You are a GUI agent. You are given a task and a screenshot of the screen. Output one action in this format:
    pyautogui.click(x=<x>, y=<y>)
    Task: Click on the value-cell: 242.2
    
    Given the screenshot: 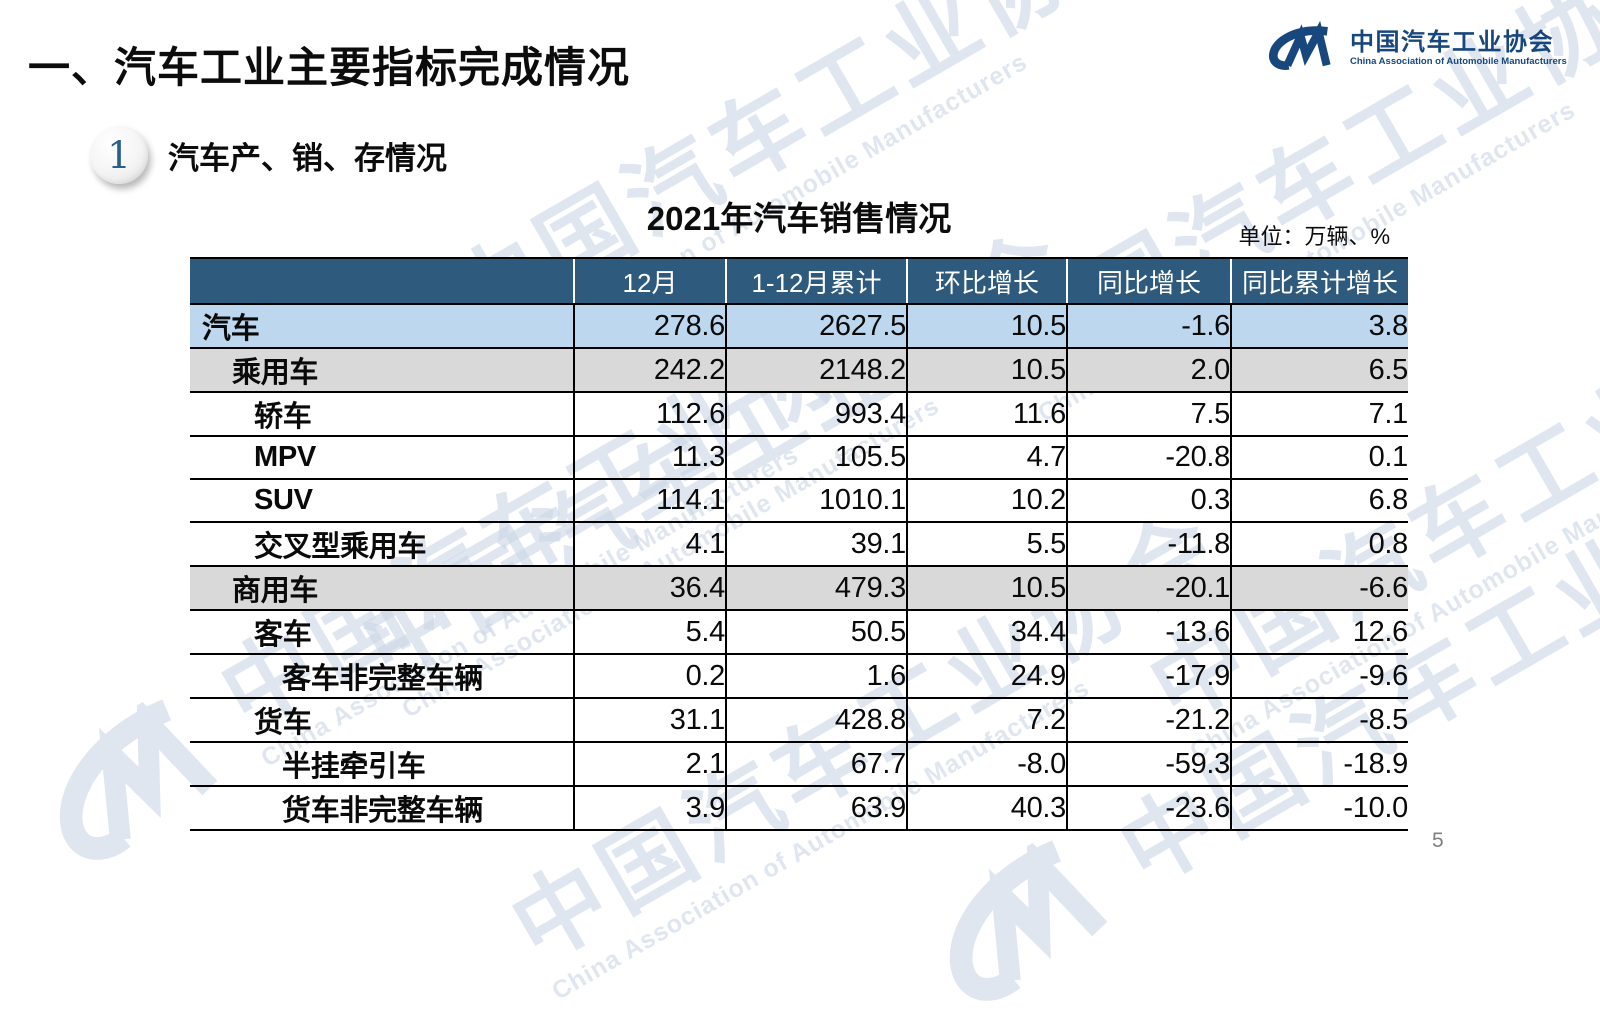 What is the action you would take?
    pyautogui.click(x=650, y=370)
    